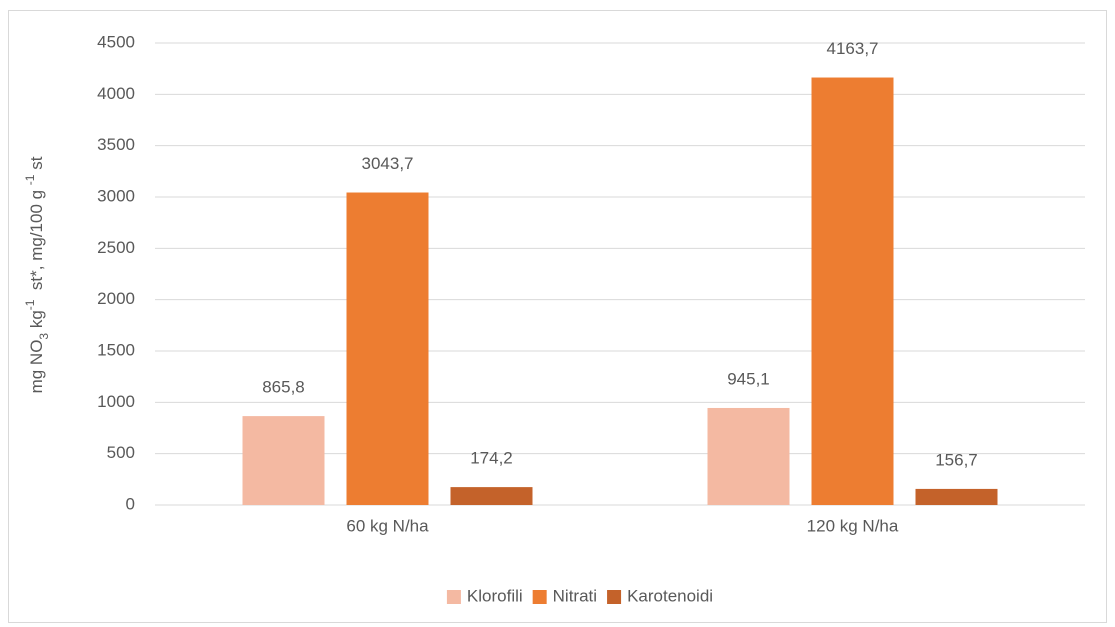 This screenshot has width=1115, height=627. I want to click on y-axis-label: mg NO3 kg-1 st*, mg/100 g -1 st, so click(37, 274).